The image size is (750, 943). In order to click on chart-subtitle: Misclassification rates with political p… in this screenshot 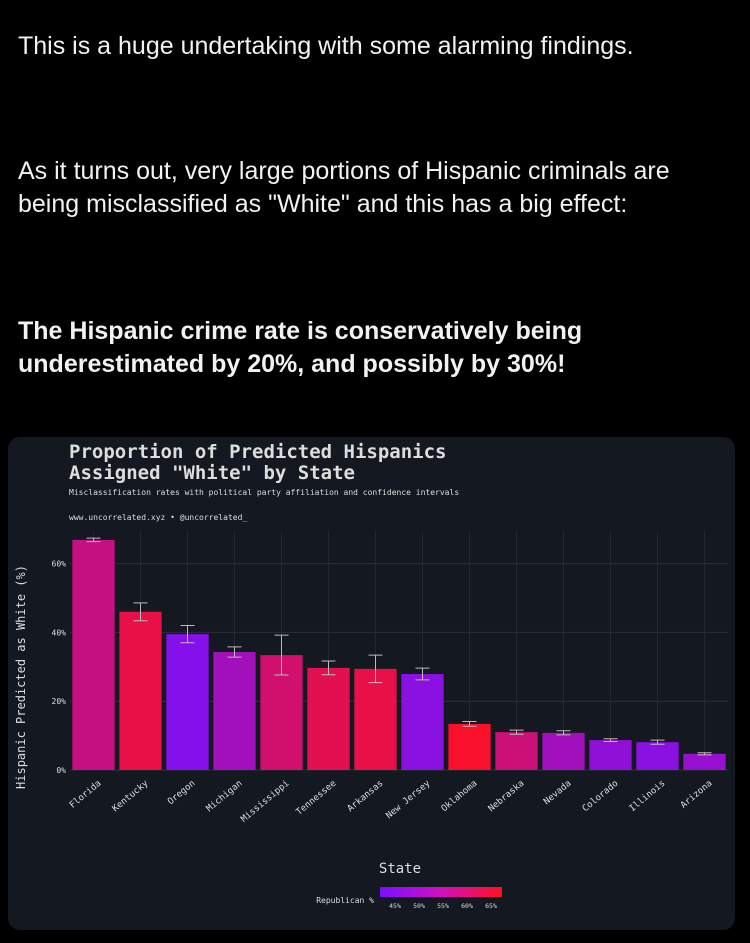, I will do `click(264, 492)`.